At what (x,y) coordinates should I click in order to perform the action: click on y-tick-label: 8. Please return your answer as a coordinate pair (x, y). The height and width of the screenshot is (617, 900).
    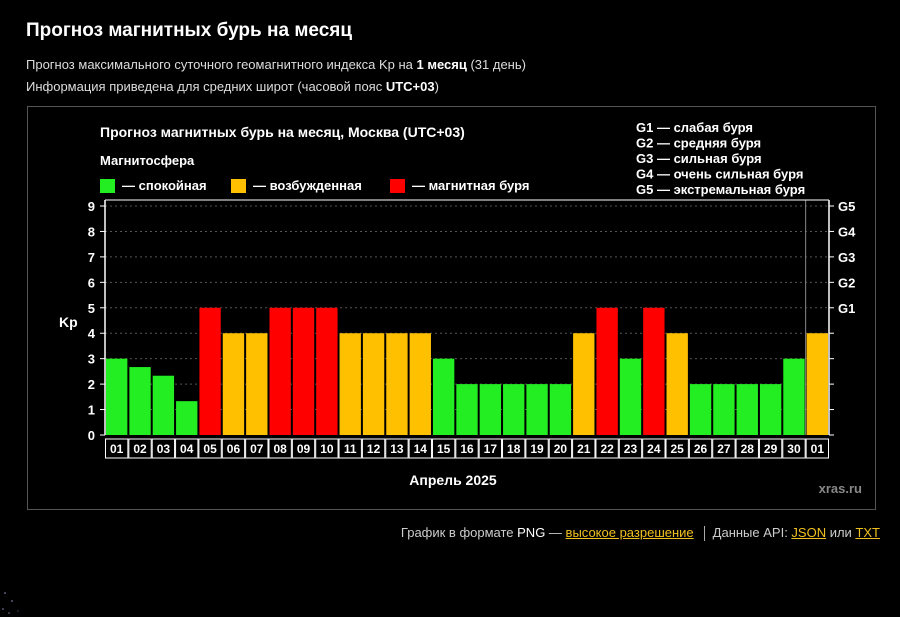
    Looking at the image, I should click on (91, 231).